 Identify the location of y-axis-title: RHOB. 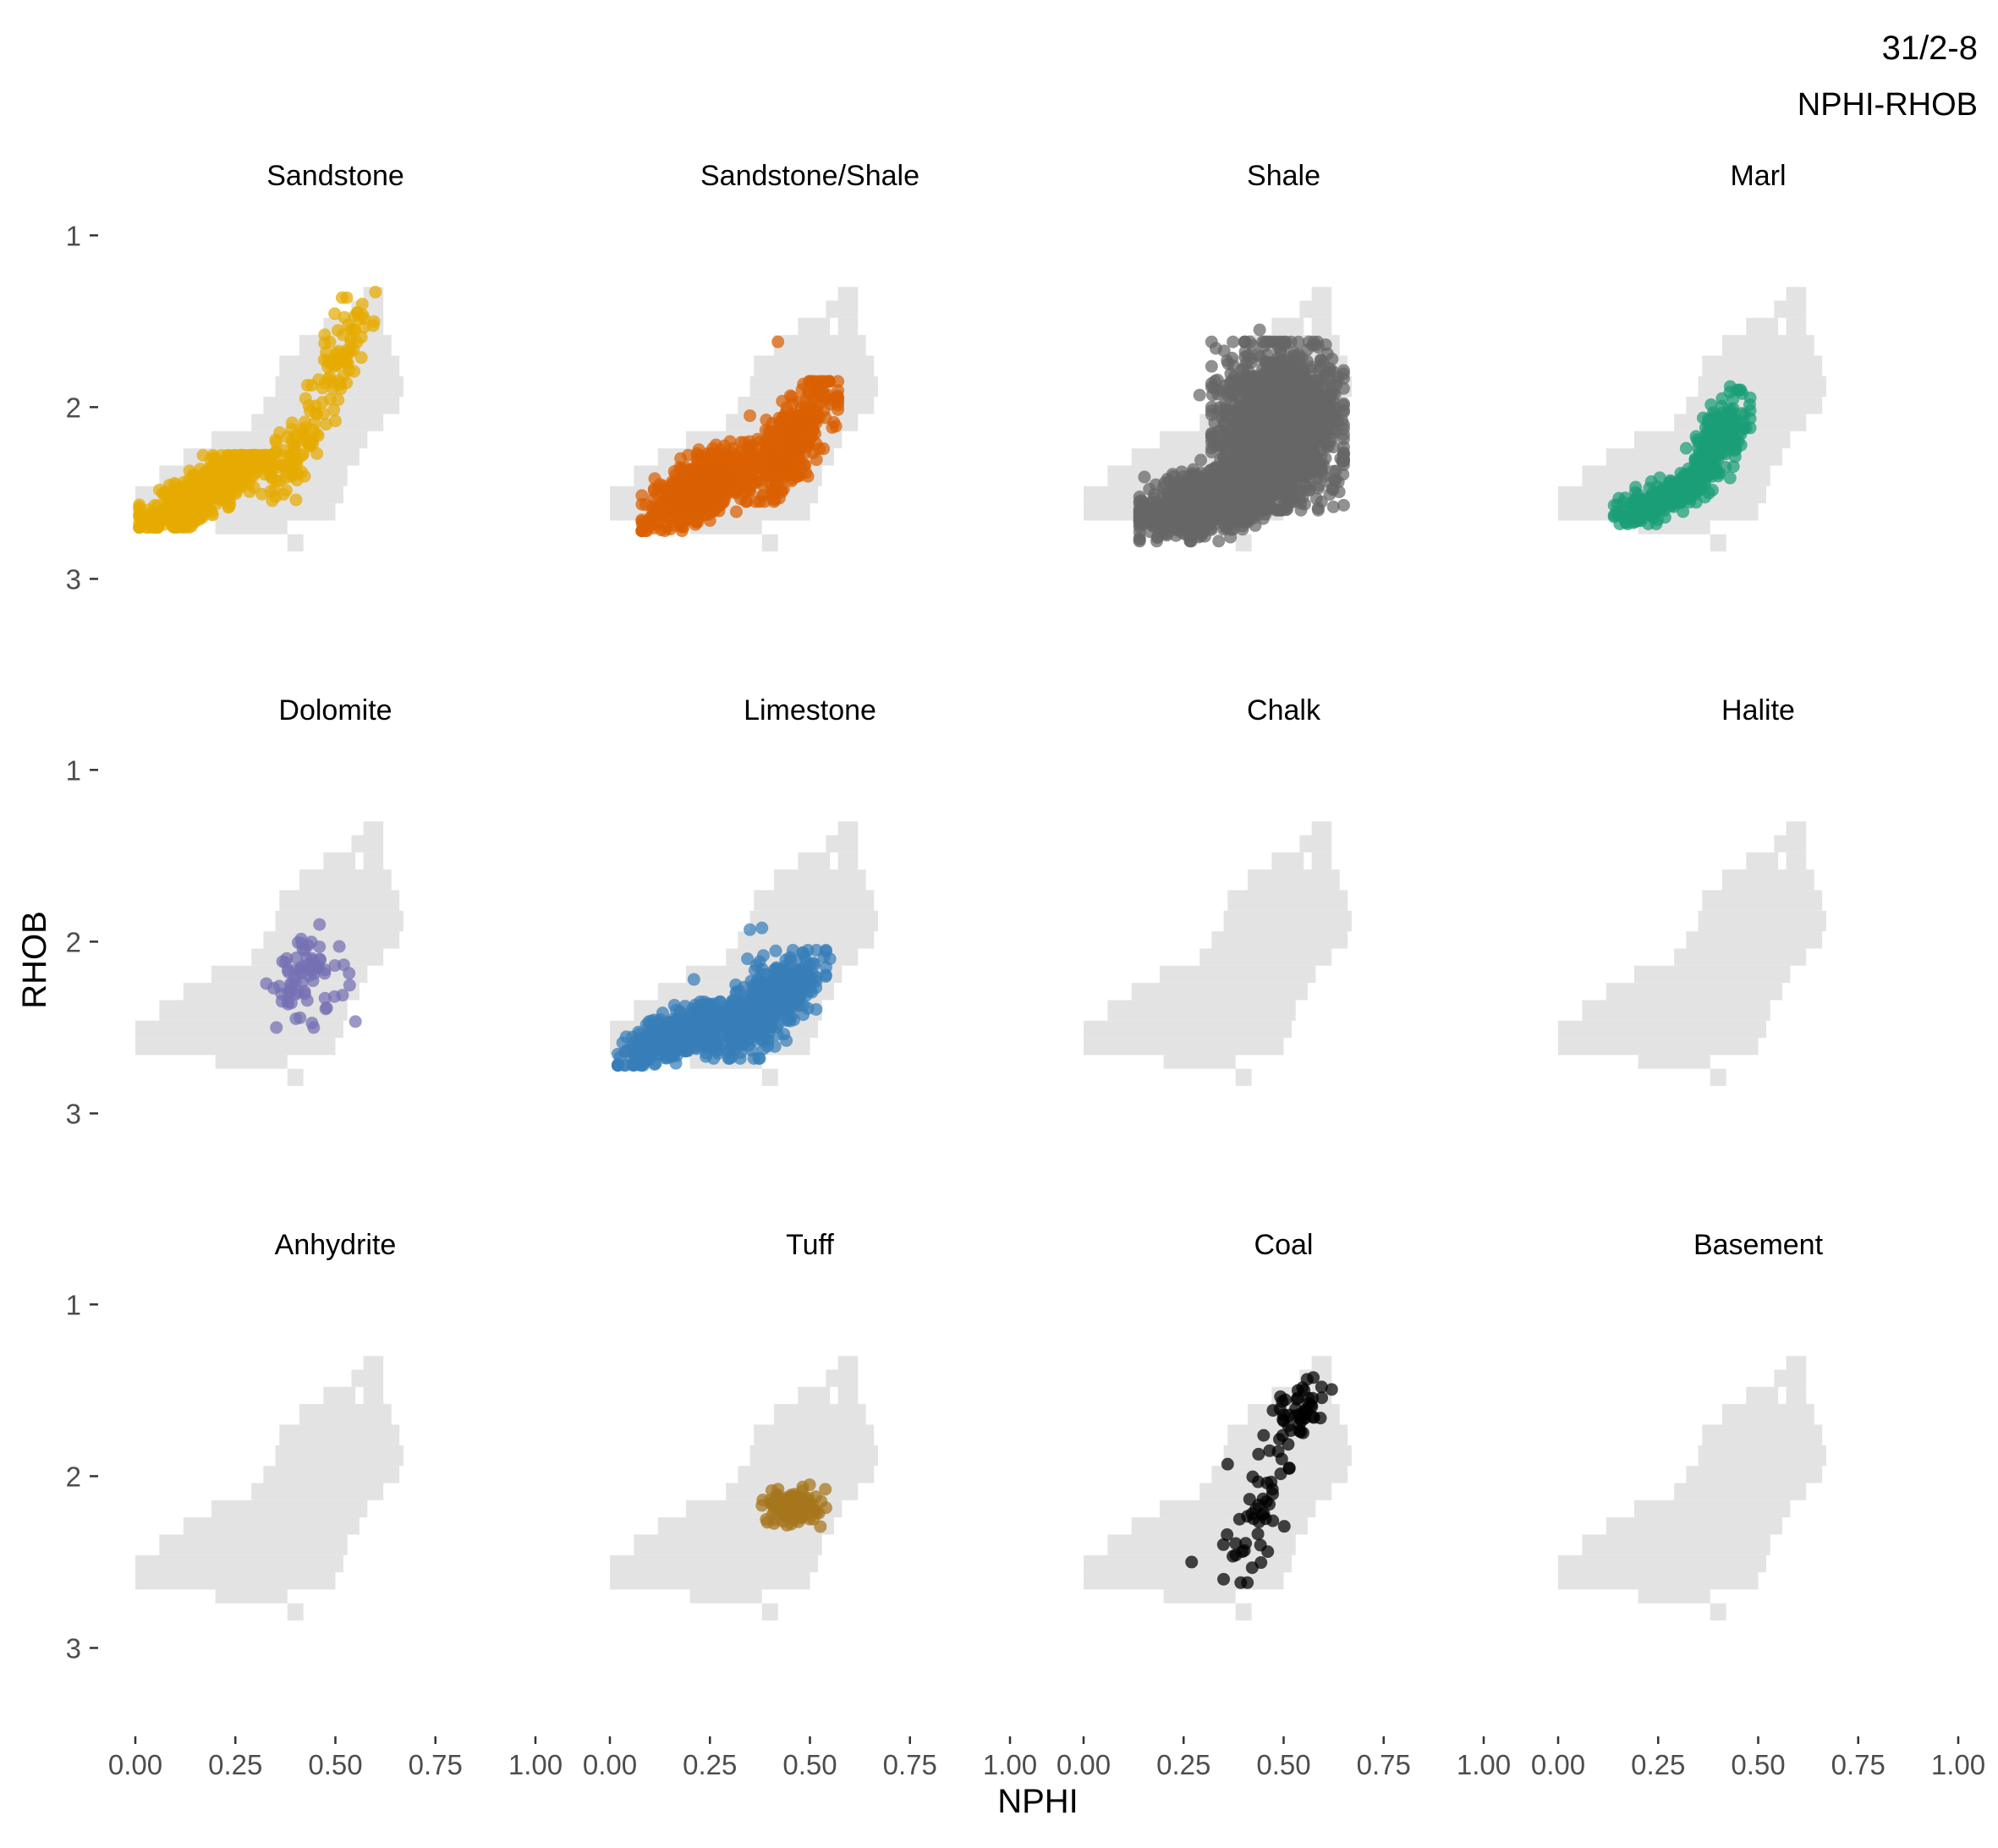
(34, 960).